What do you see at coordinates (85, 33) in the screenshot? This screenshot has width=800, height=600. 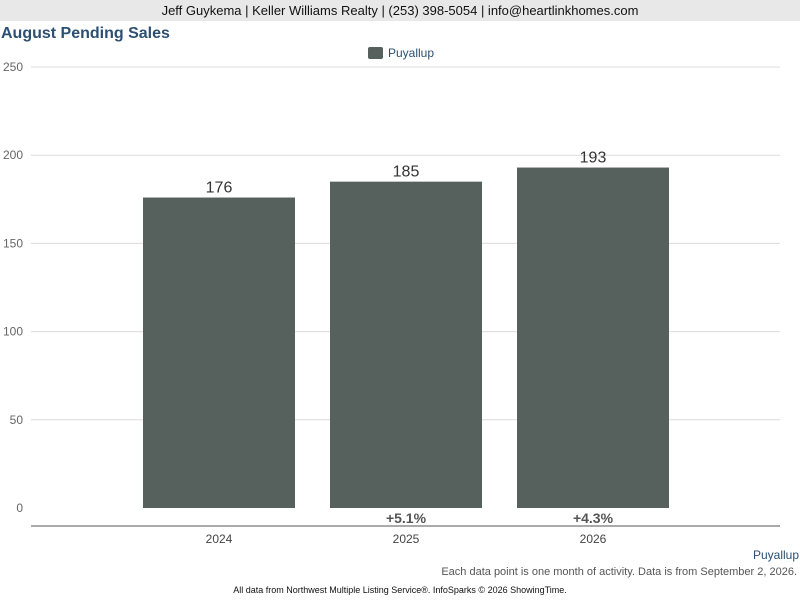 I see `chart-title: August Pending Sales` at bounding box center [85, 33].